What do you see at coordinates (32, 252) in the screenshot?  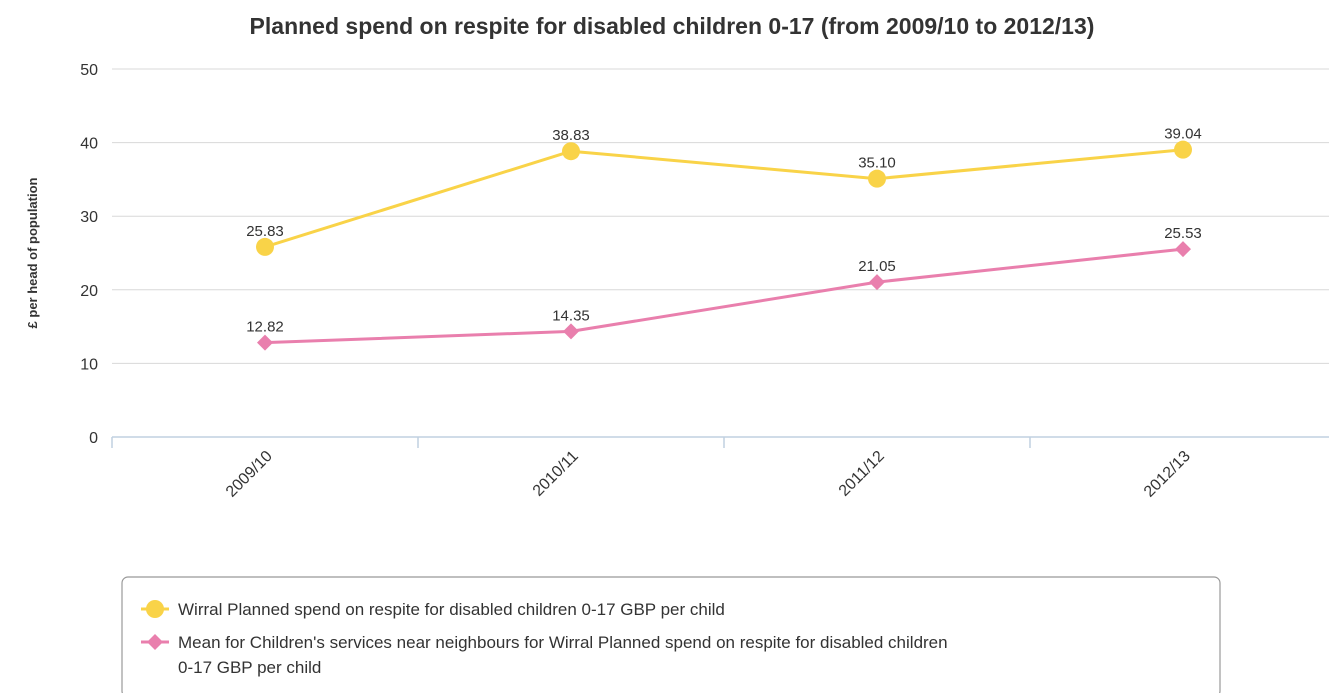 I see `y-axis-label: £ per head of population` at bounding box center [32, 252].